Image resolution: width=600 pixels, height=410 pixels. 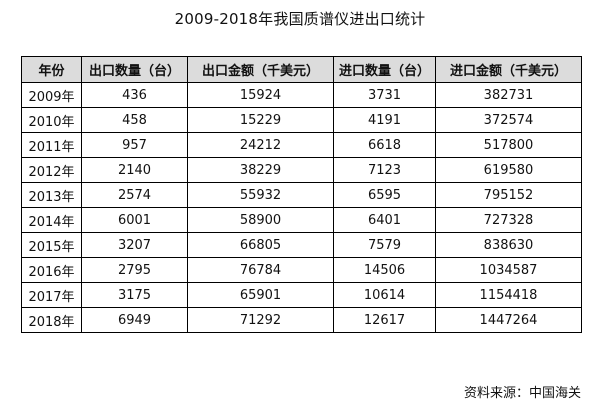 What do you see at coordinates (260, 195) in the screenshot?
I see `cell-export-value: 55932` at bounding box center [260, 195].